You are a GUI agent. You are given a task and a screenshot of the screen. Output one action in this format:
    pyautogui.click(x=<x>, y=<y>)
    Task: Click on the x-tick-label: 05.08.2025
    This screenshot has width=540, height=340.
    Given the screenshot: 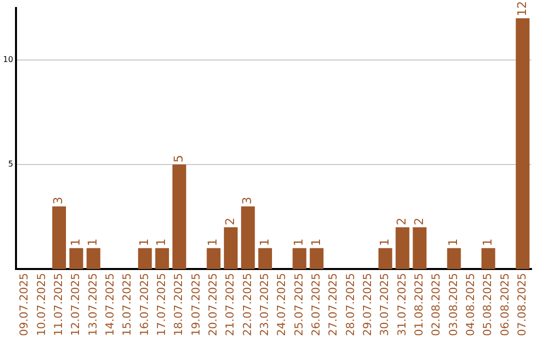 What is the action you would take?
    pyautogui.click(x=487, y=304)
    